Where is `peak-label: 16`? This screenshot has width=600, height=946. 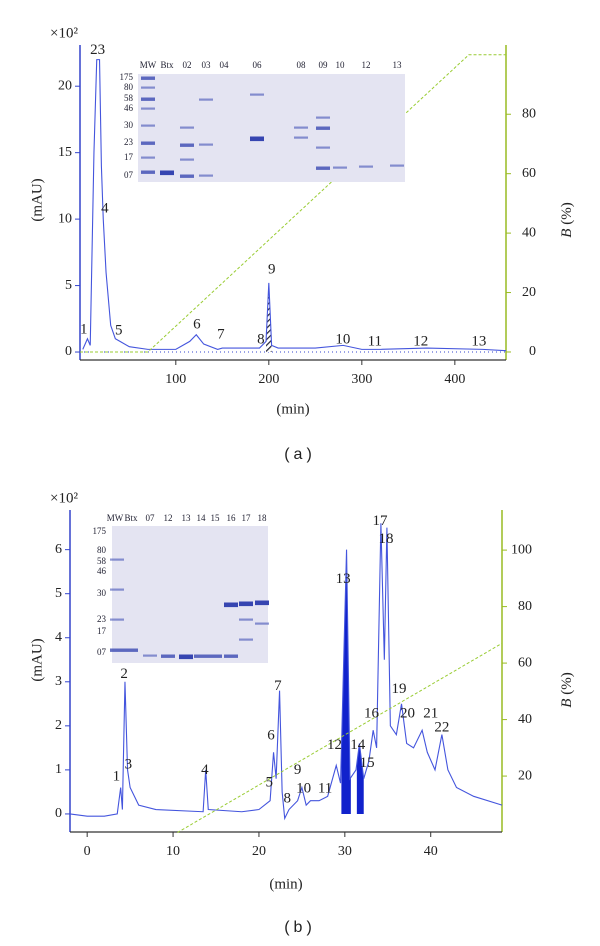
peak-label: 16 is located at coordinates (372, 713).